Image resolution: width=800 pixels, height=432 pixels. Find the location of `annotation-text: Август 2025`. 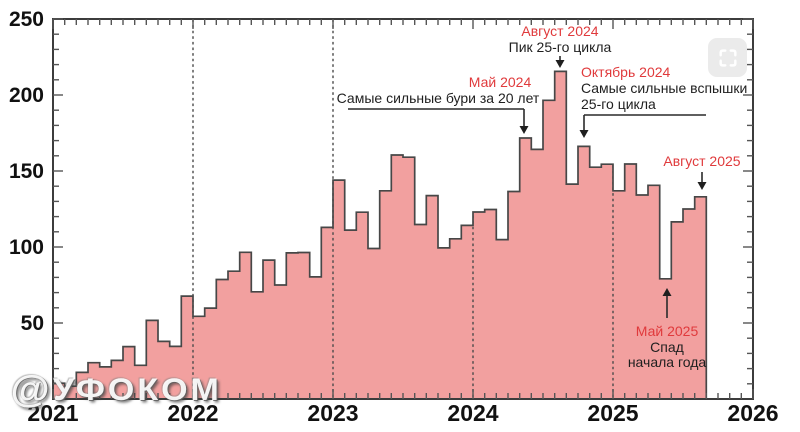

annotation-text: Август 2025 is located at coordinates (701, 161).